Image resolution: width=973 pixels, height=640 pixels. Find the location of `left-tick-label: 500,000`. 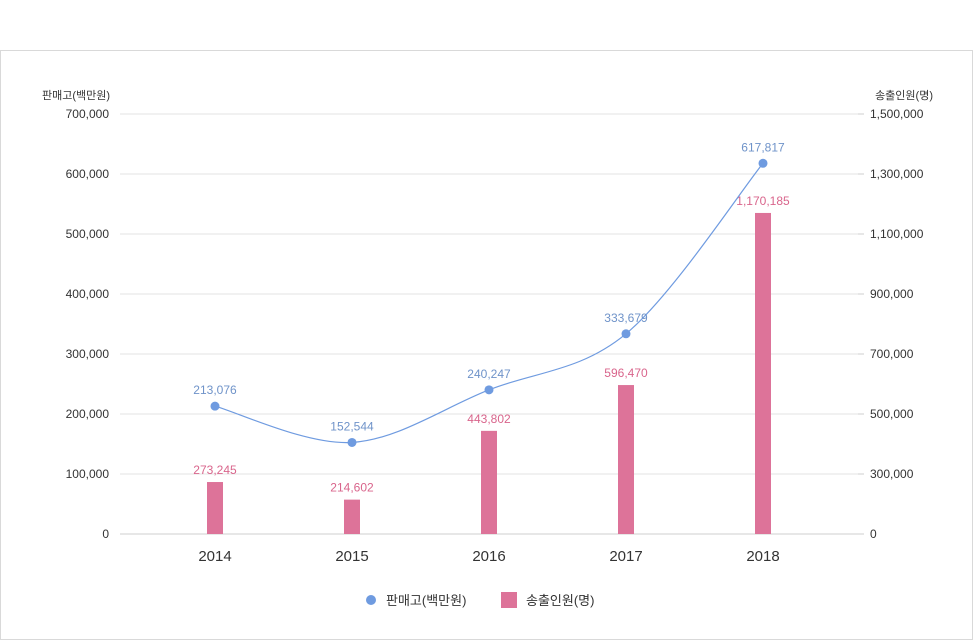

left-tick-label: 500,000 is located at coordinates (88, 234).